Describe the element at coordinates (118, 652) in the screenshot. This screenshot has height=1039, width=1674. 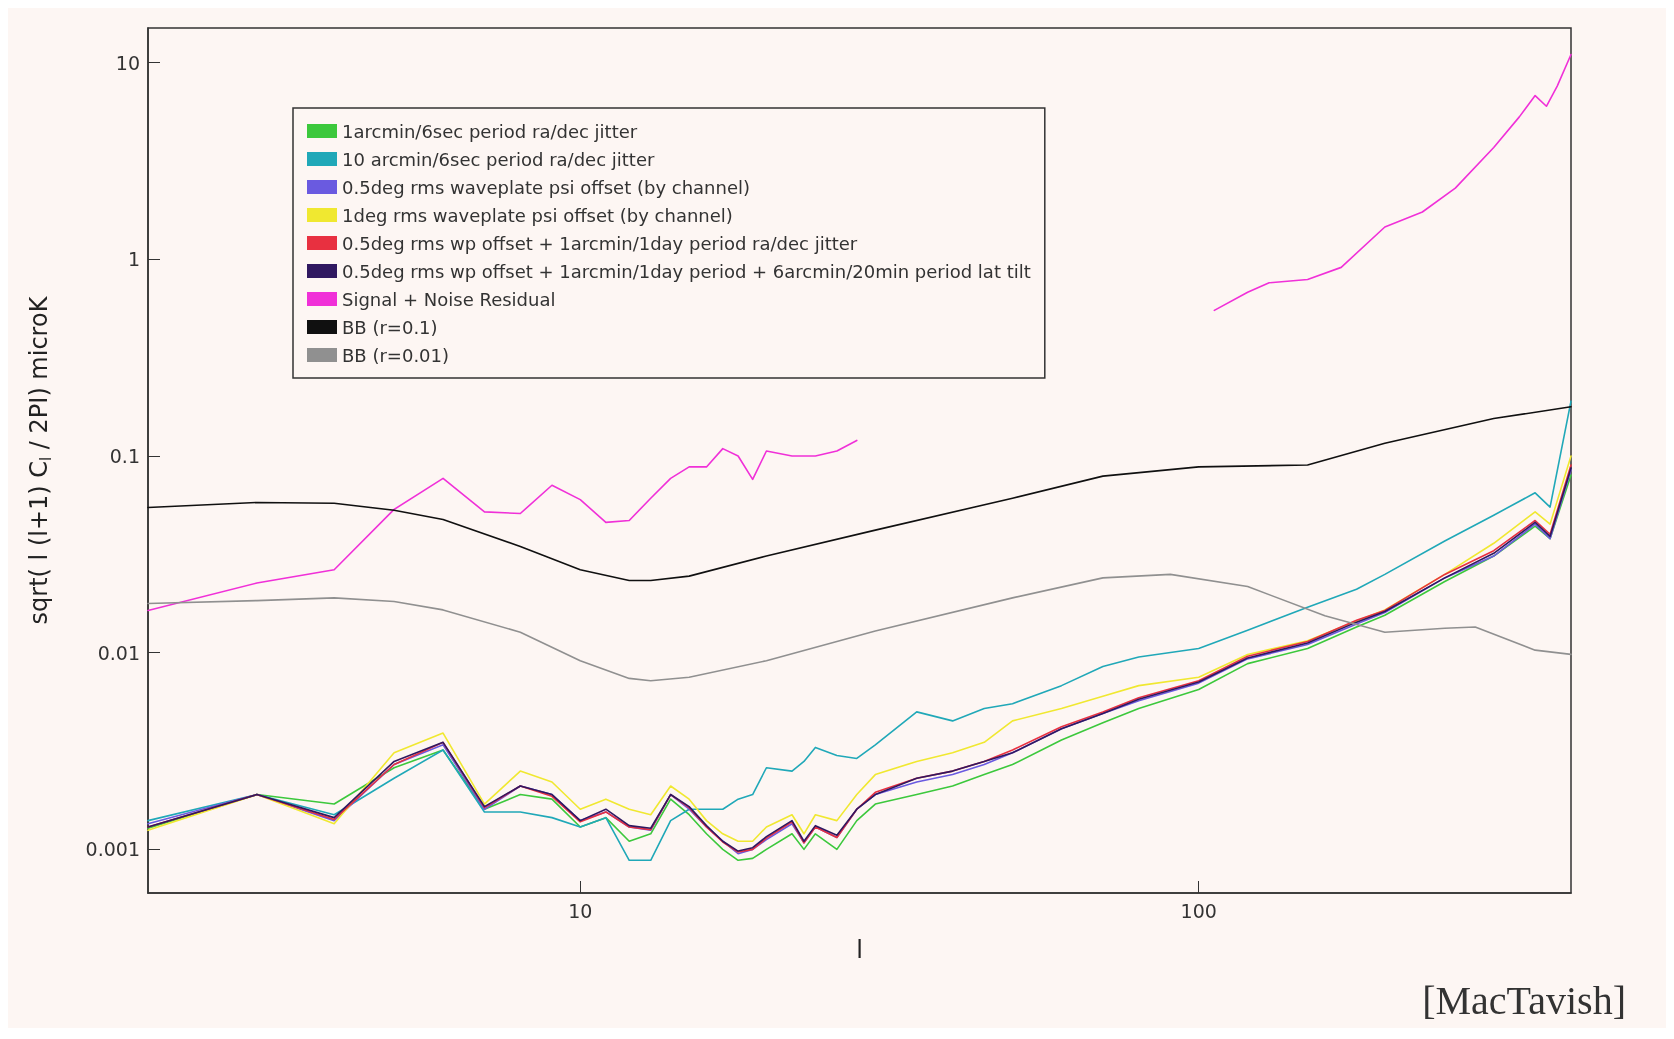
I see `y-tick-label: 0.01` at that location.